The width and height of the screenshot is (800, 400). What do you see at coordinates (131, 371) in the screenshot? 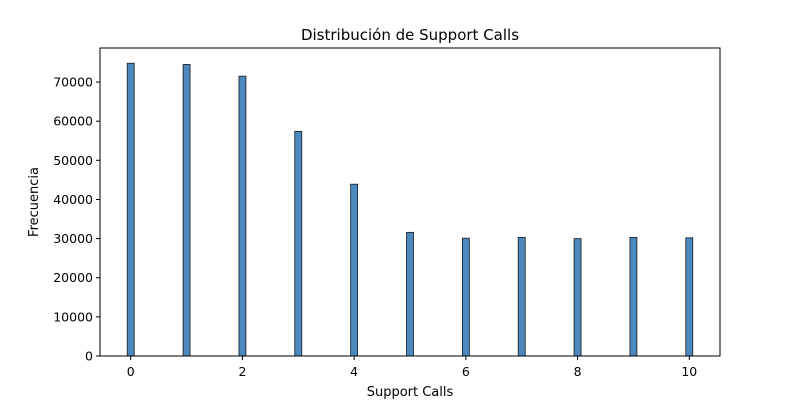
I see `x-tick-label: 0` at bounding box center [131, 371].